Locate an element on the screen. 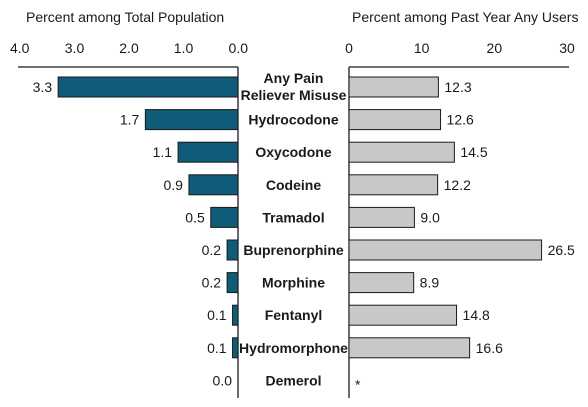 This screenshot has height=407, width=588. right-tick-label: 30 is located at coordinates (567, 48).